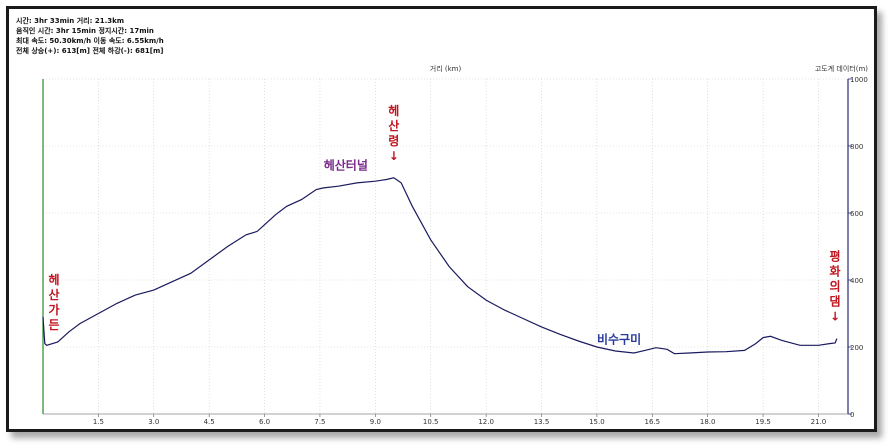 This screenshot has width=889, height=445. I want to click on y-axis-title: 고도계 데이터(m), so click(841, 68).